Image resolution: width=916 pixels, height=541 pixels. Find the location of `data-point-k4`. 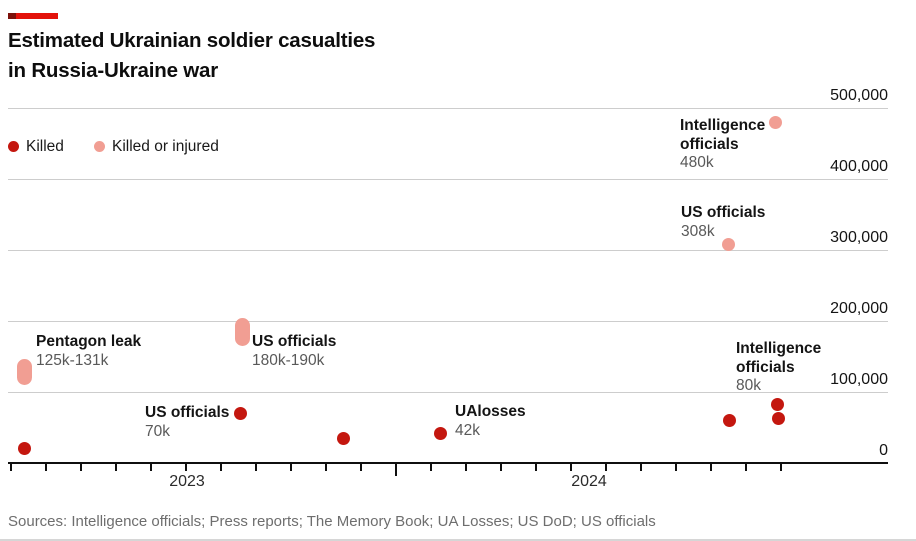

data-point-k4 is located at coordinates (441, 433).